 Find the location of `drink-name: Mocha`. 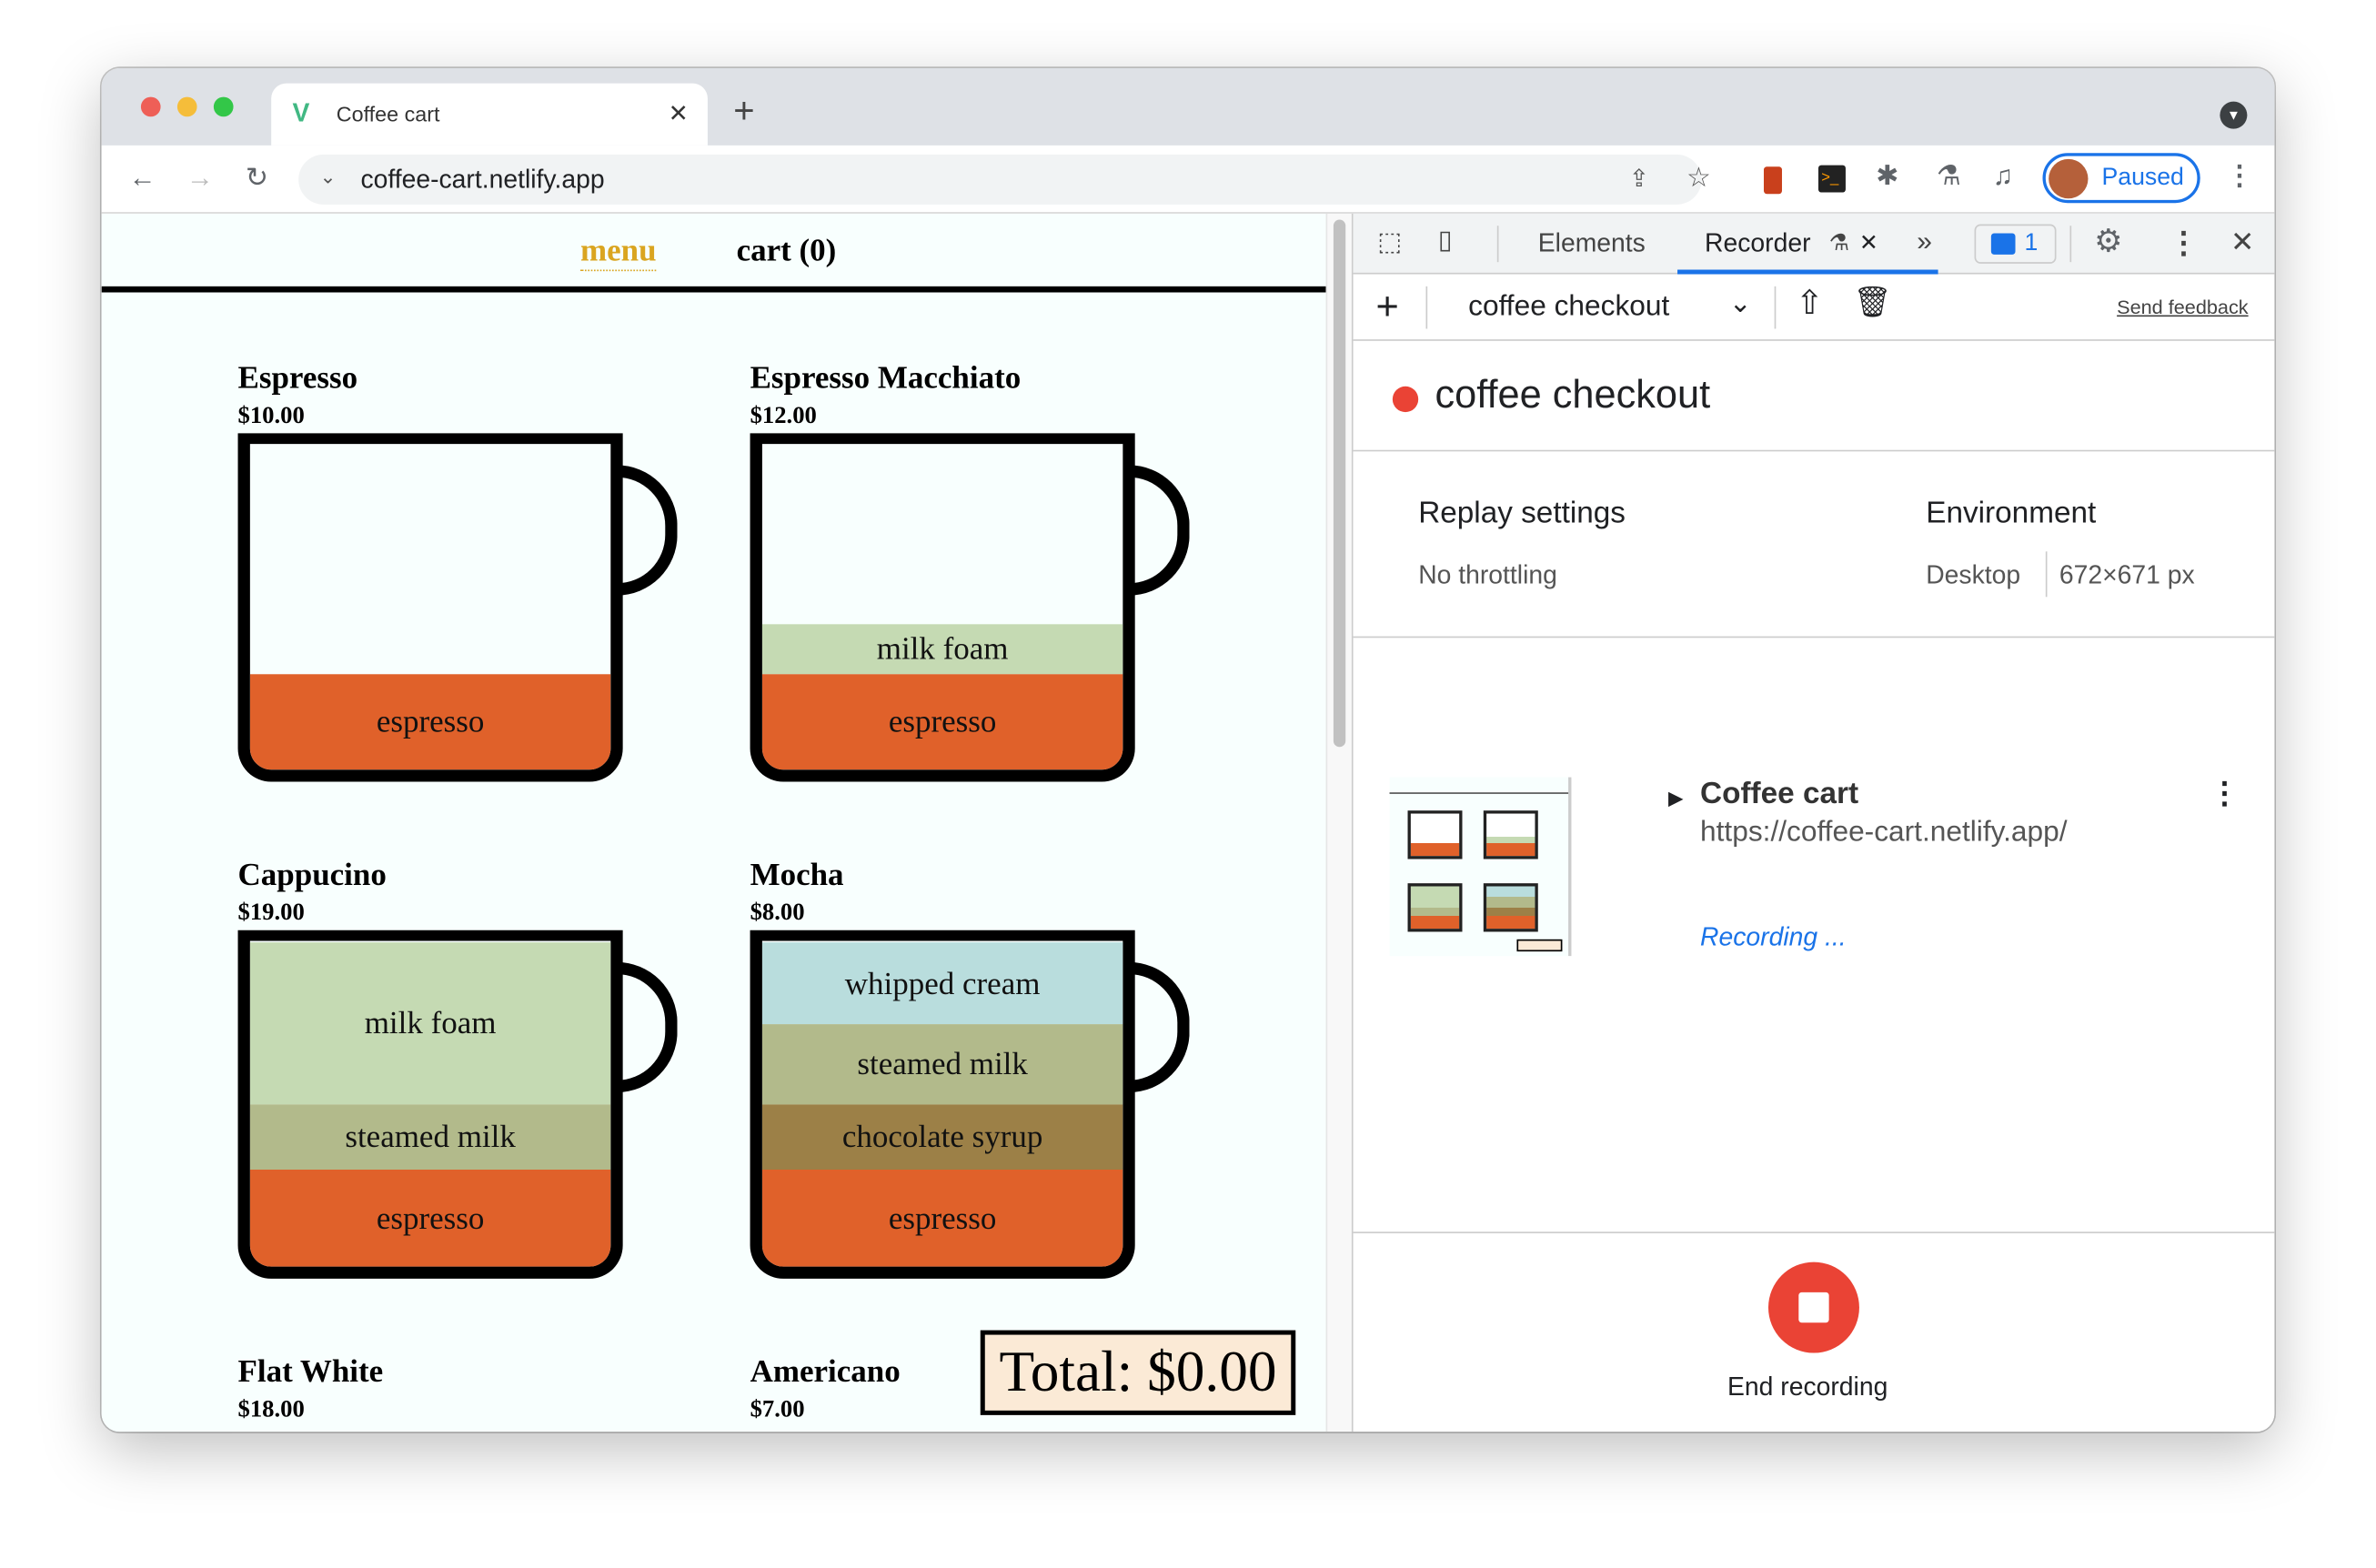

drink-name: Mocha is located at coordinates (797, 874).